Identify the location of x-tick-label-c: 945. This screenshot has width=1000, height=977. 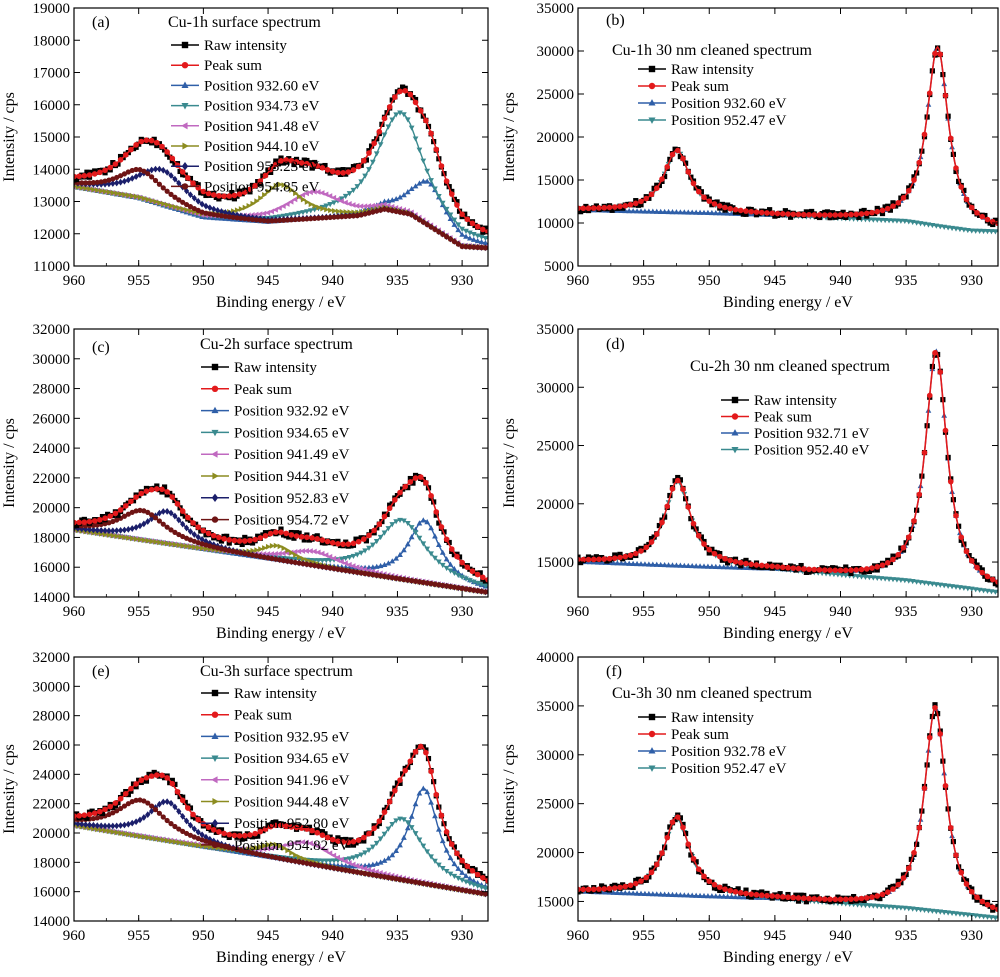
(268, 612).